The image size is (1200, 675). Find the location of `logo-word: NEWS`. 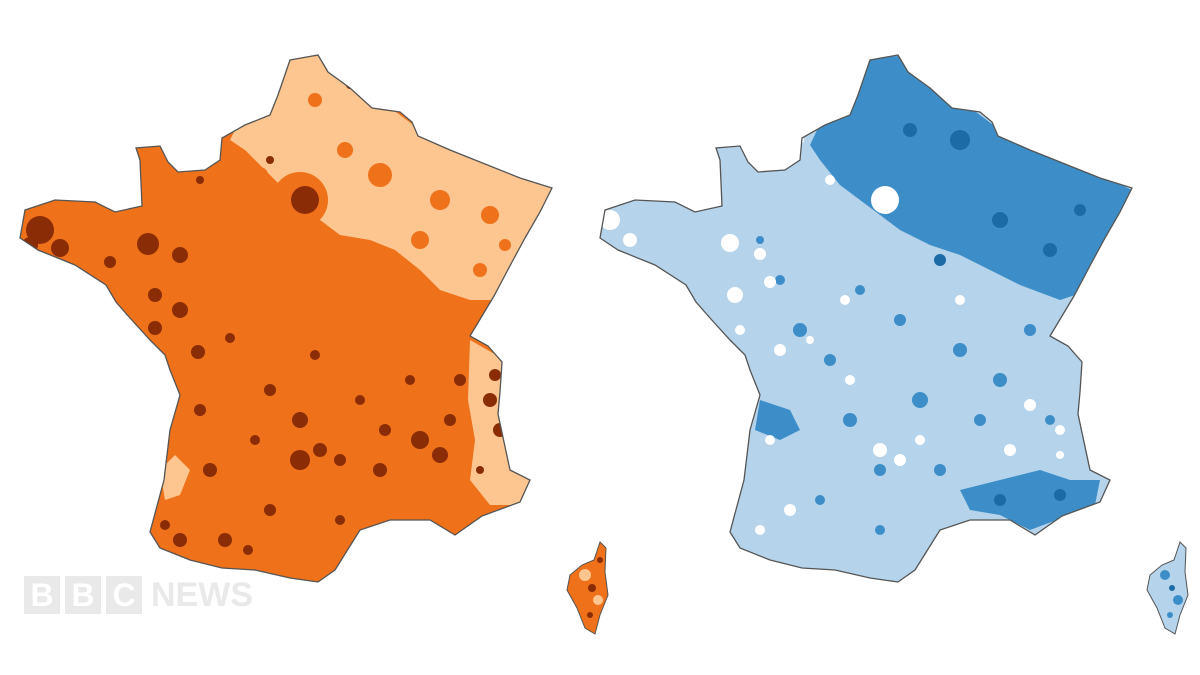

logo-word: NEWS is located at coordinates (202, 595).